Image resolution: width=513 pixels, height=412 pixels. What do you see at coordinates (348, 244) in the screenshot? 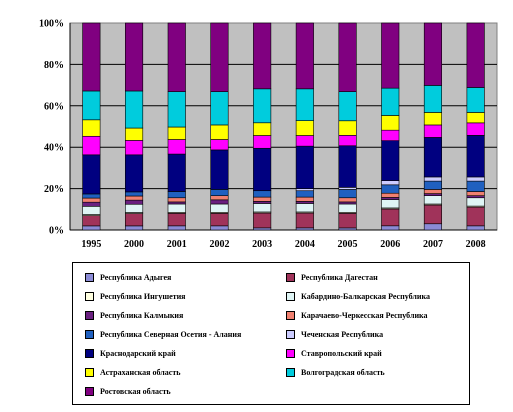
I see `x-tick-label: 2005` at bounding box center [348, 244].